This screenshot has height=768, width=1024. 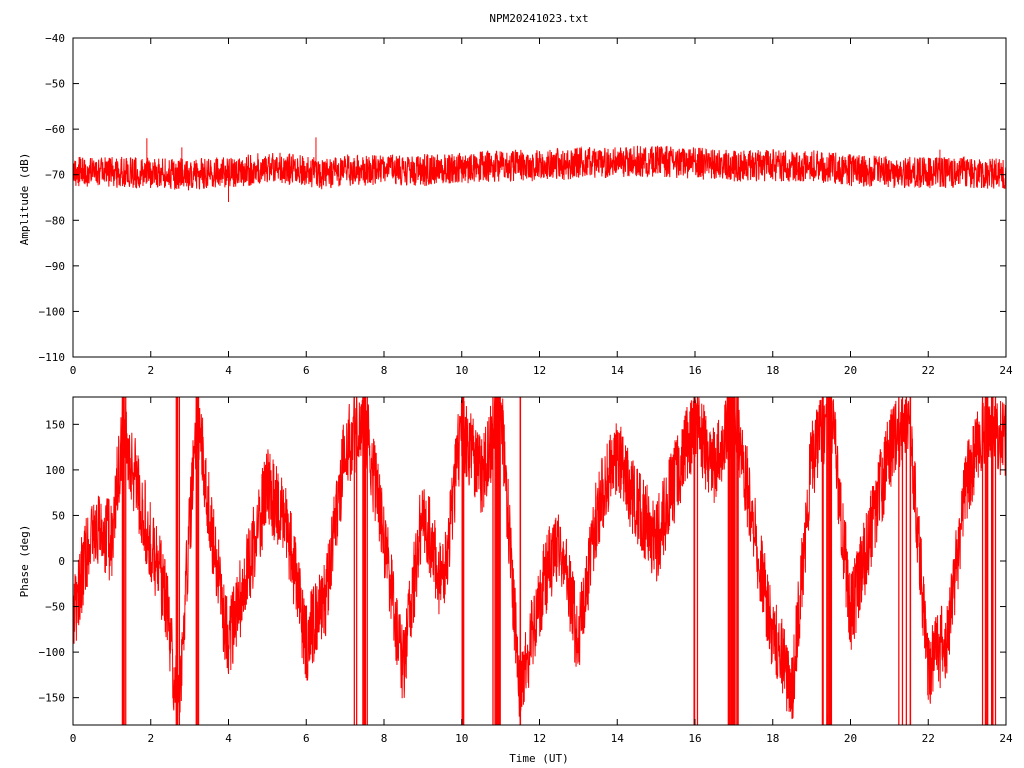 I want to click on amplitude-x-tick-label: 10, so click(x=461, y=370).